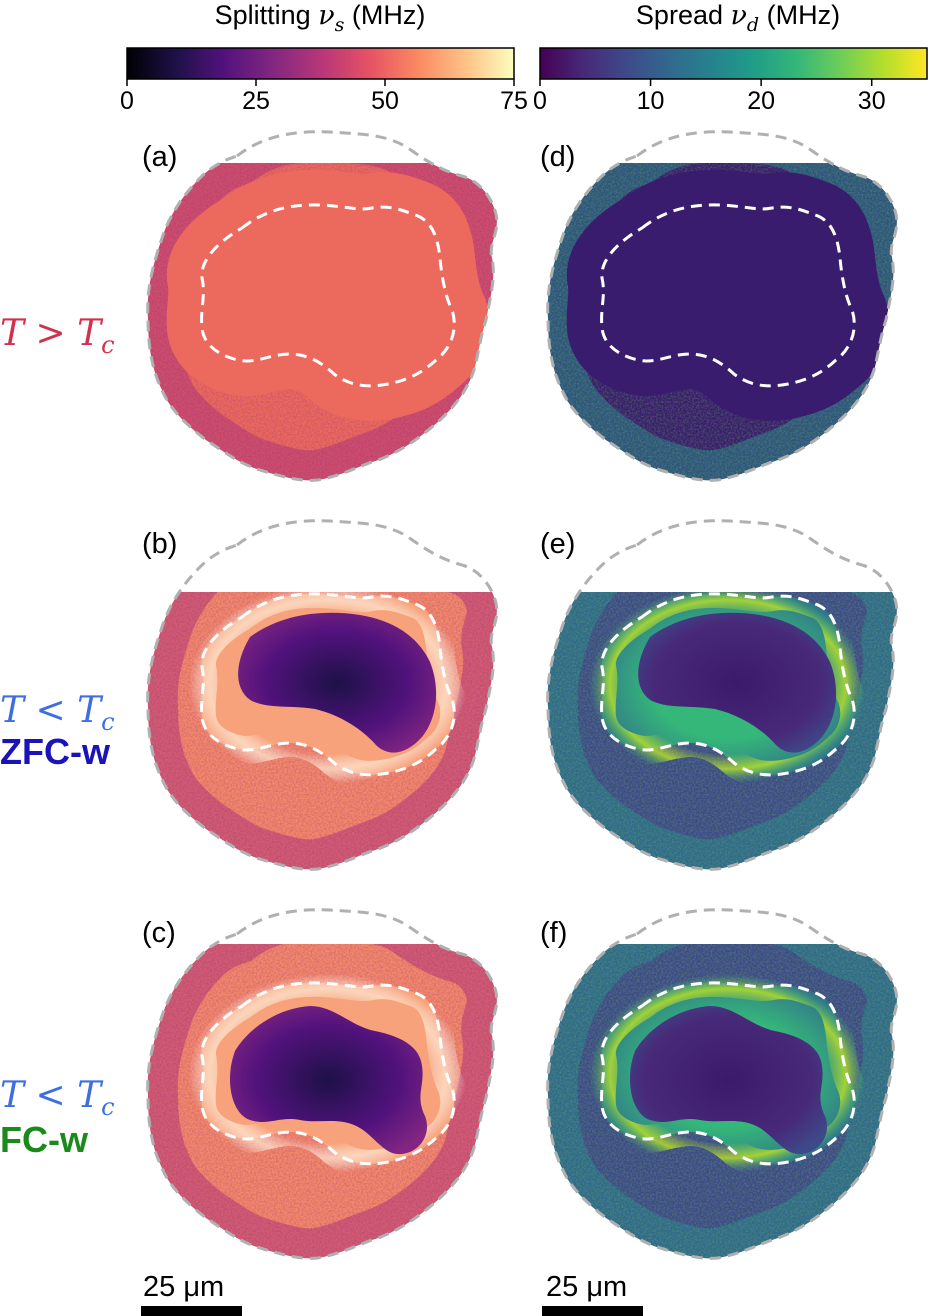 Image resolution: width=928 pixels, height=1316 pixels. What do you see at coordinates (159, 157) in the screenshot?
I see `panel-label-a: (a)` at bounding box center [159, 157].